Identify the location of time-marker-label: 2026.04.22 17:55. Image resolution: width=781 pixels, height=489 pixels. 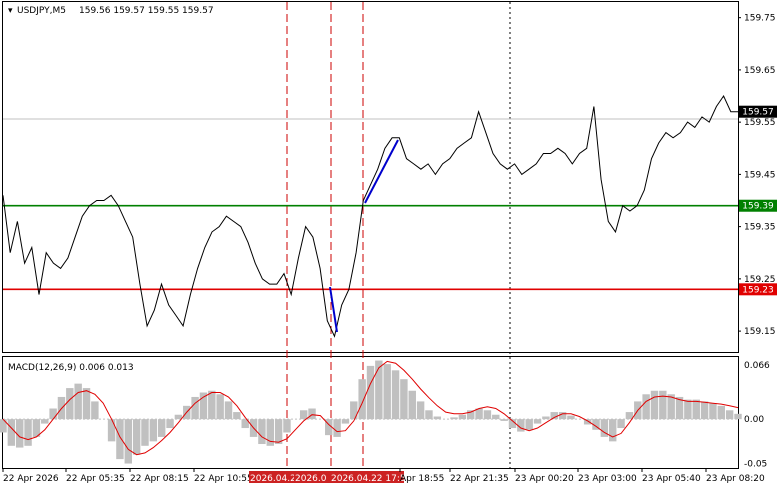
(371, 479).